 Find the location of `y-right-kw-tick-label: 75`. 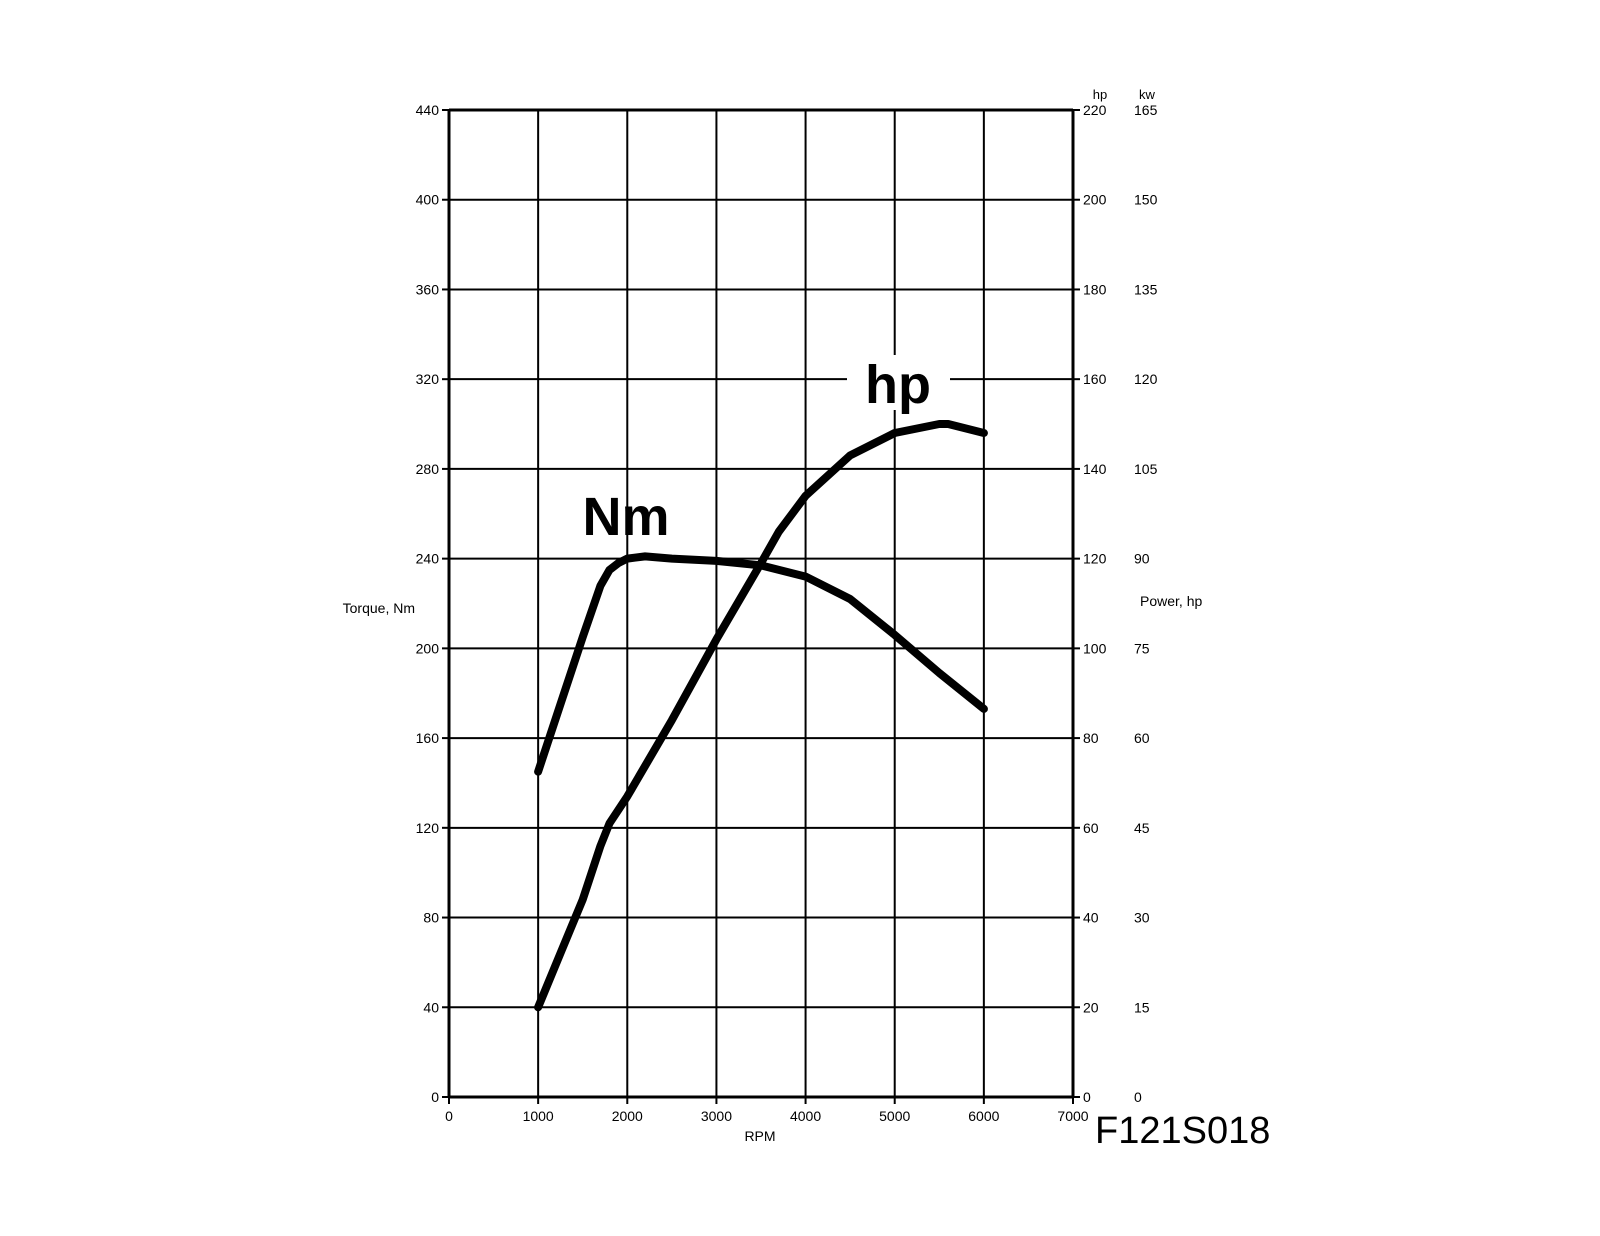

y-right-kw-tick-label: 75 is located at coordinates (1142, 648).